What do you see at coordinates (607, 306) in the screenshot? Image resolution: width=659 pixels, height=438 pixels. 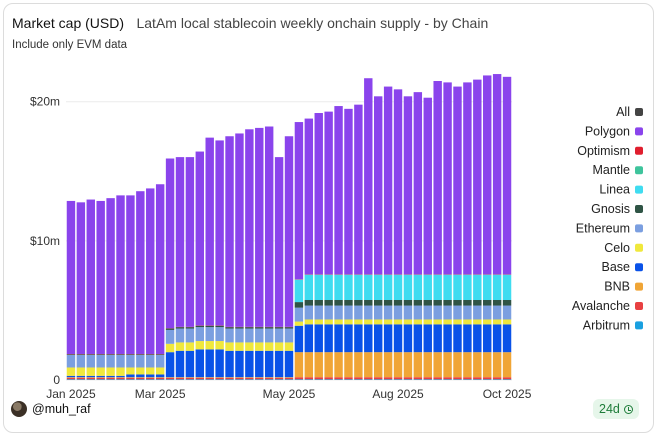 I see `legend-item-avalanche: Avalanche` at bounding box center [607, 306].